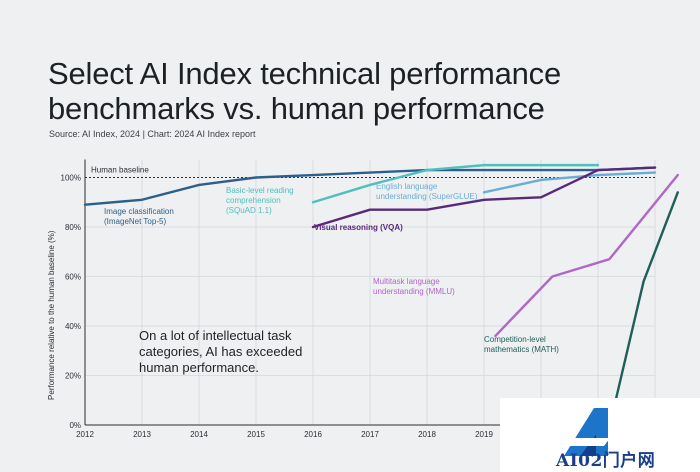 The image size is (700, 472). I want to click on series-label: Multitask language understanding (MMLU), so click(414, 286).